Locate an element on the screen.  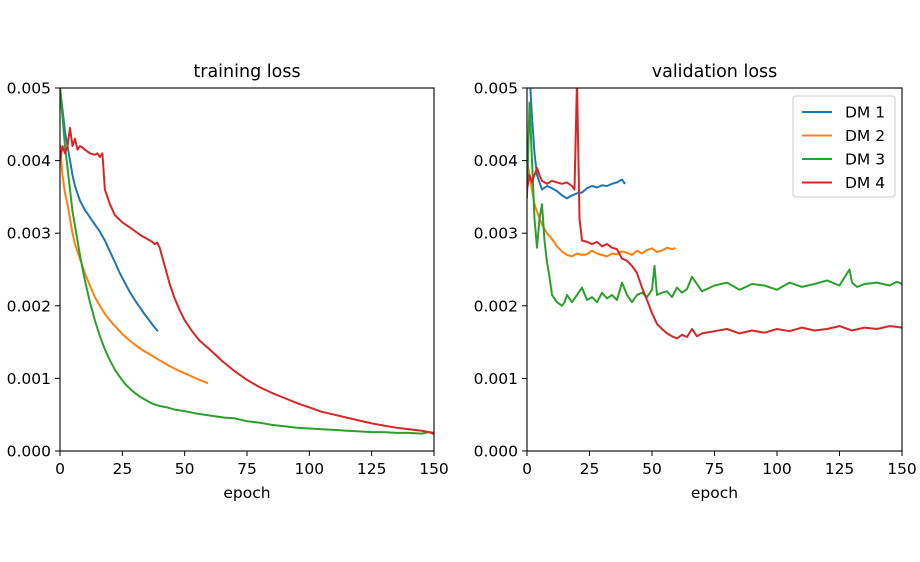
legend-box is located at coordinates (844, 146).